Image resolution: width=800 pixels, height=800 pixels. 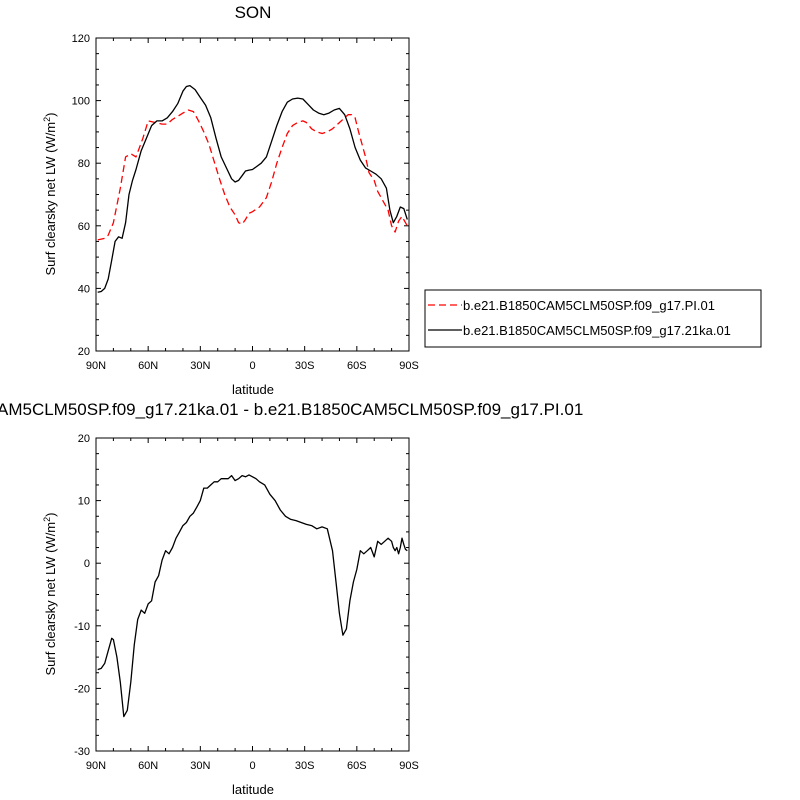 What do you see at coordinates (589, 305) in the screenshot?
I see `legend-label-series-1: b.e21.B1850CAM5CLM50SP.f09_g17.PI.01` at bounding box center [589, 305].